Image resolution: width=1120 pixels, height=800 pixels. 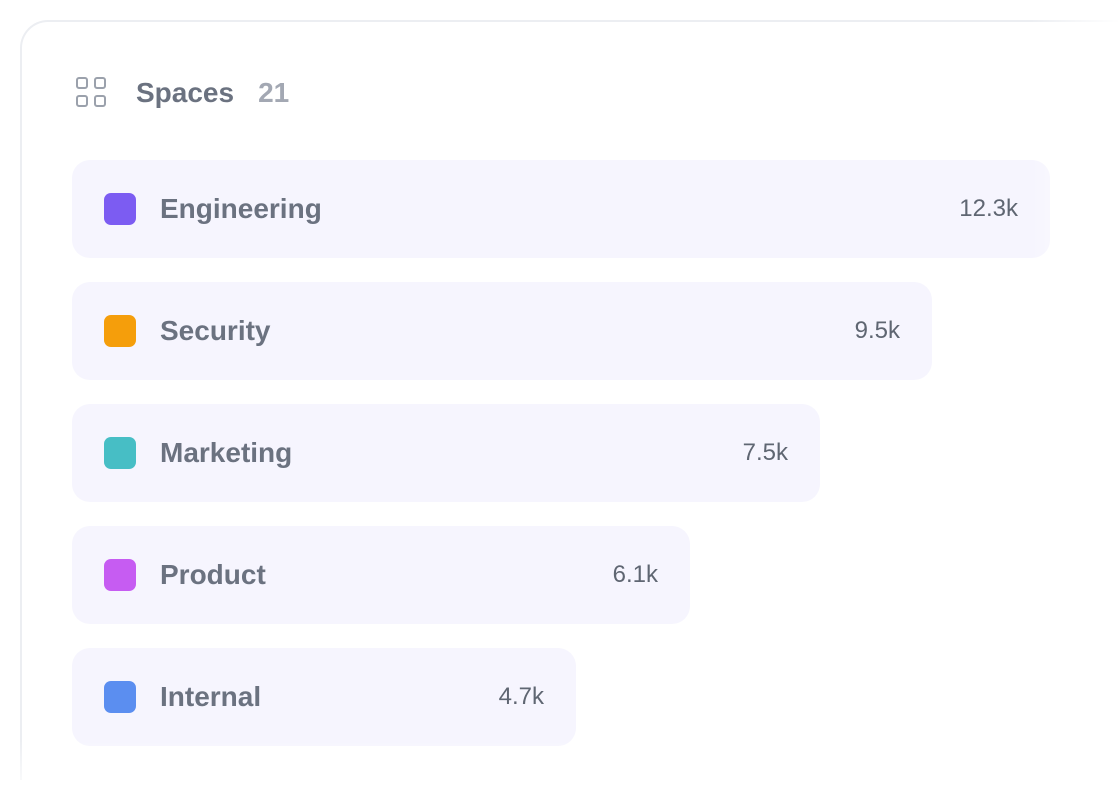 I want to click on space-row-security: Security 9.5k, so click(x=502, y=331).